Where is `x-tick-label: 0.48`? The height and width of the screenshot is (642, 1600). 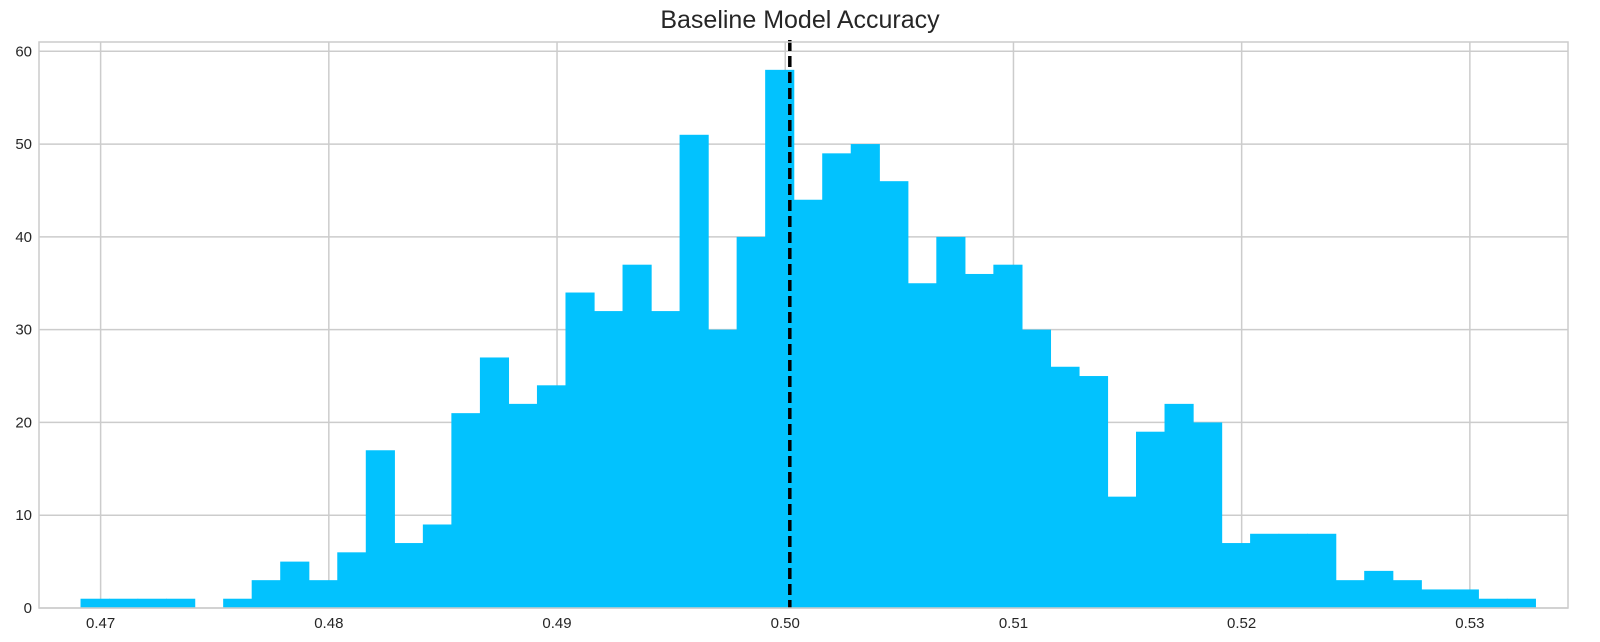 x-tick-label: 0.48 is located at coordinates (328, 623).